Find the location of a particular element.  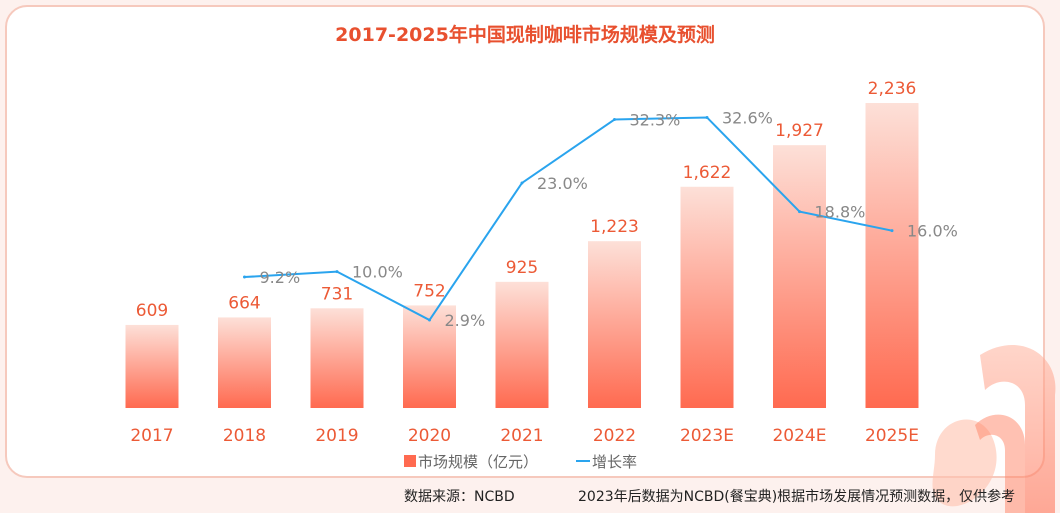

bar-2018 is located at coordinates (244, 362).